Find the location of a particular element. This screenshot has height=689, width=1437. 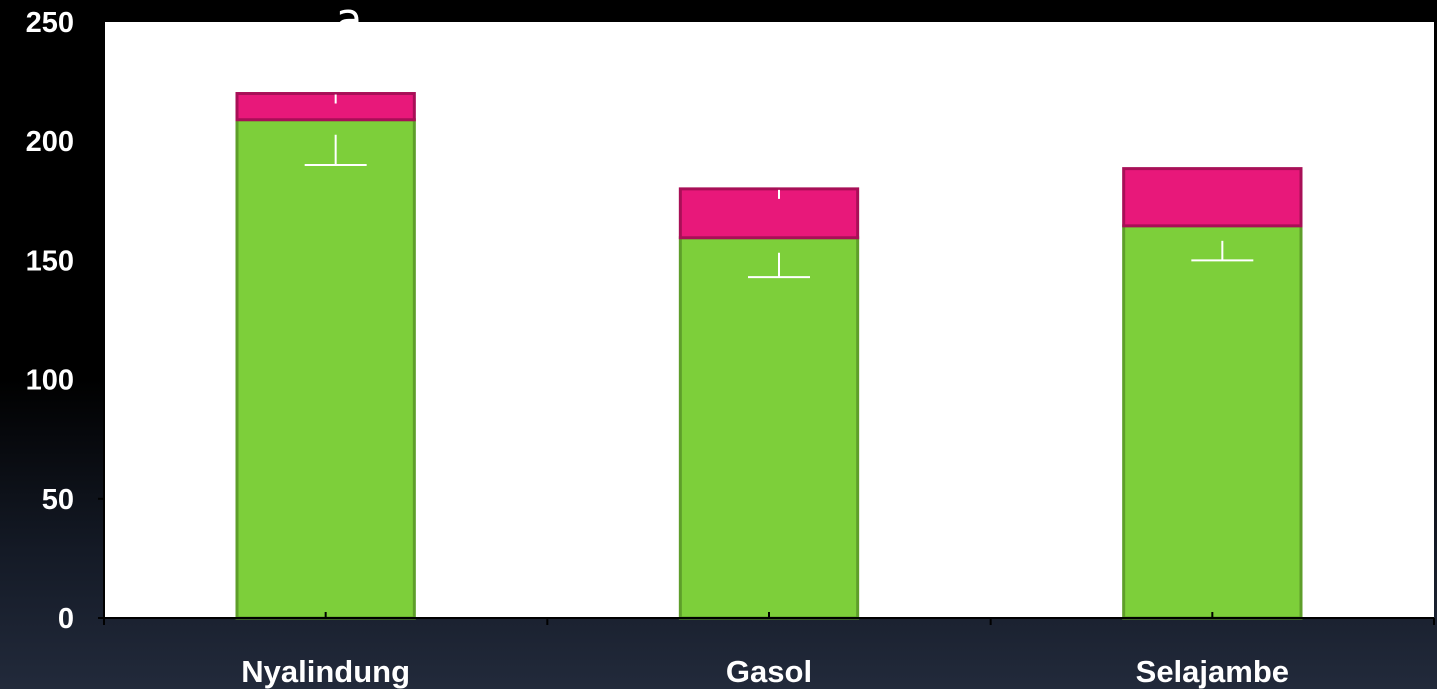

y-tick-label: 250 is located at coordinates (50, 23).